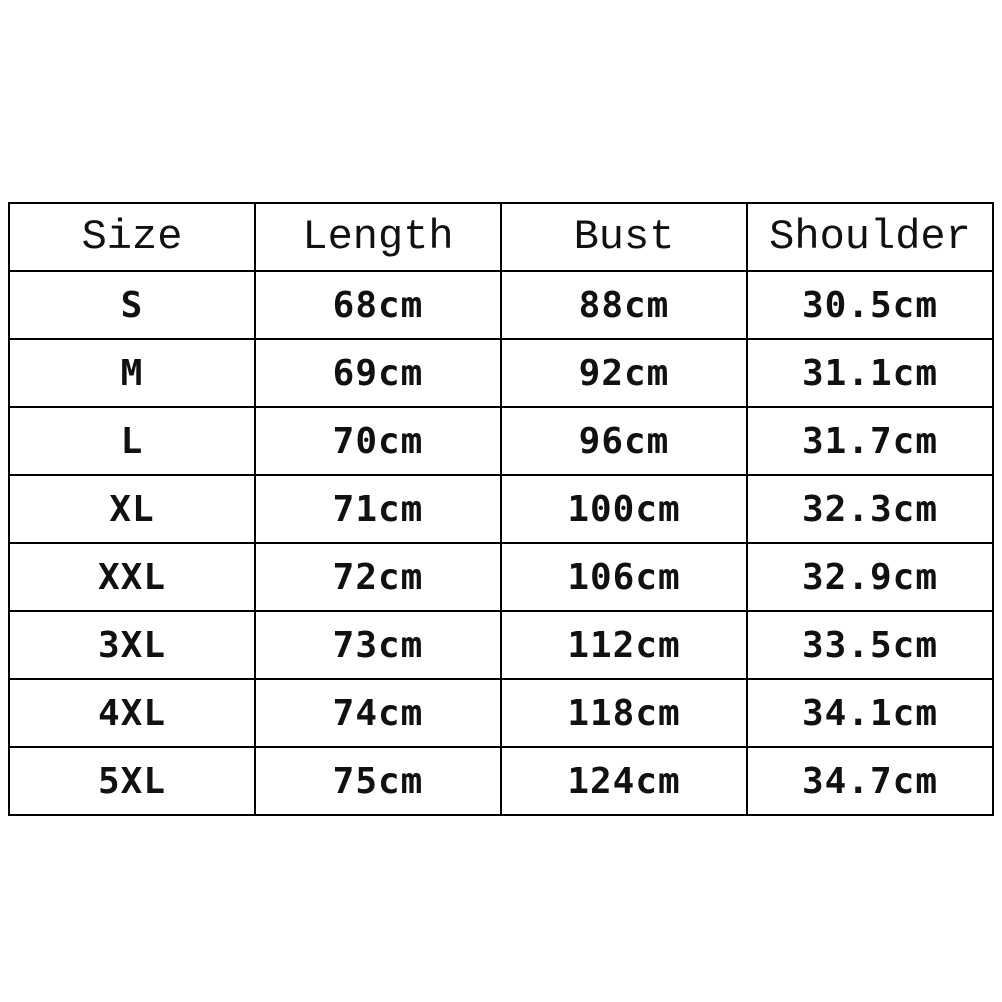 Image resolution: width=1002 pixels, height=1002 pixels. I want to click on table-row: M 69cm 92cm 31.1cm, so click(501, 373).